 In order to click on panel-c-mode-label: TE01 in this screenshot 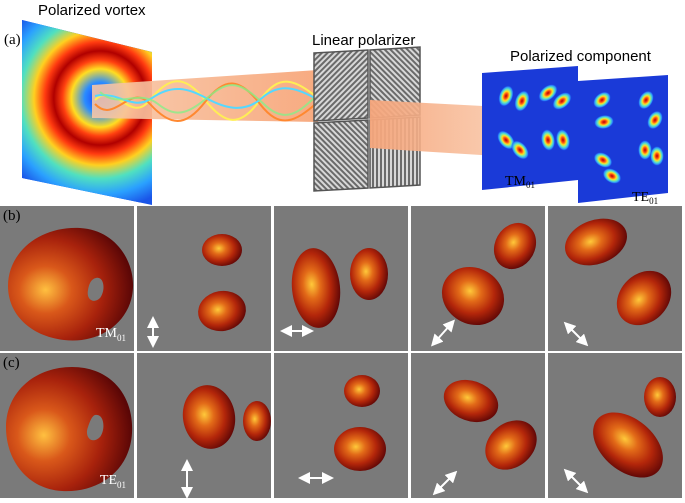, I will do `click(113, 481)`.